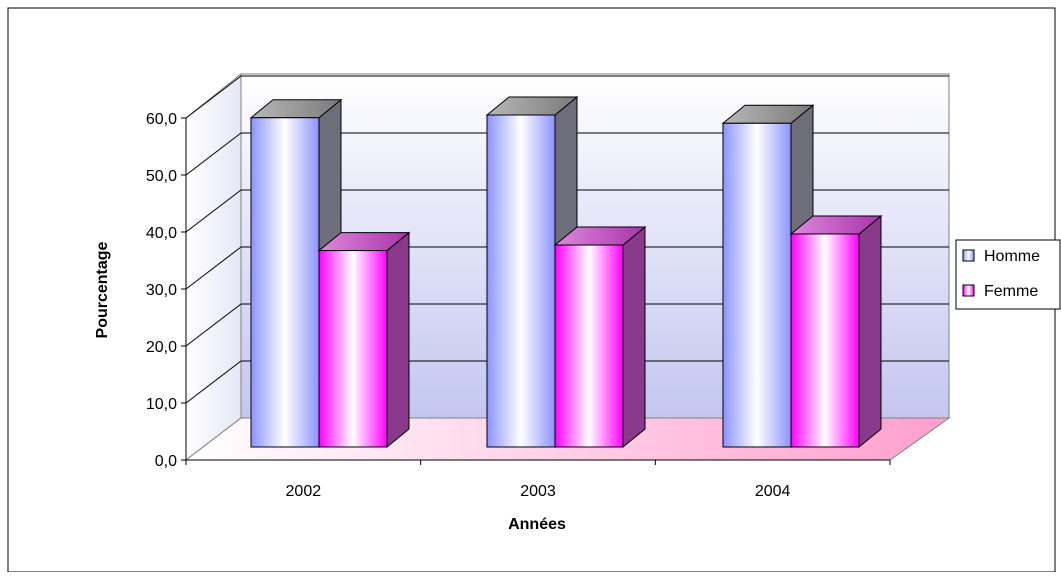  Describe the element at coordinates (634, 337) in the screenshot. I see `bar-side-femme-2003` at that location.